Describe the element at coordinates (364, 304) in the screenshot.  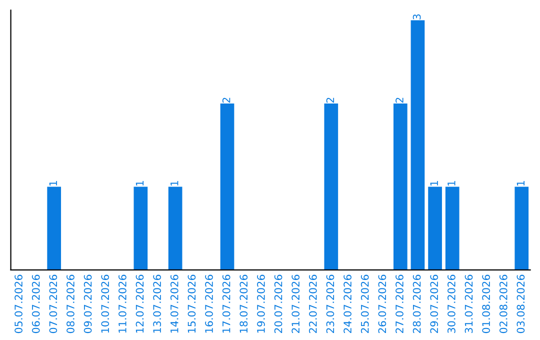
I see `x-tick-label: 25.07.2026` at that location.